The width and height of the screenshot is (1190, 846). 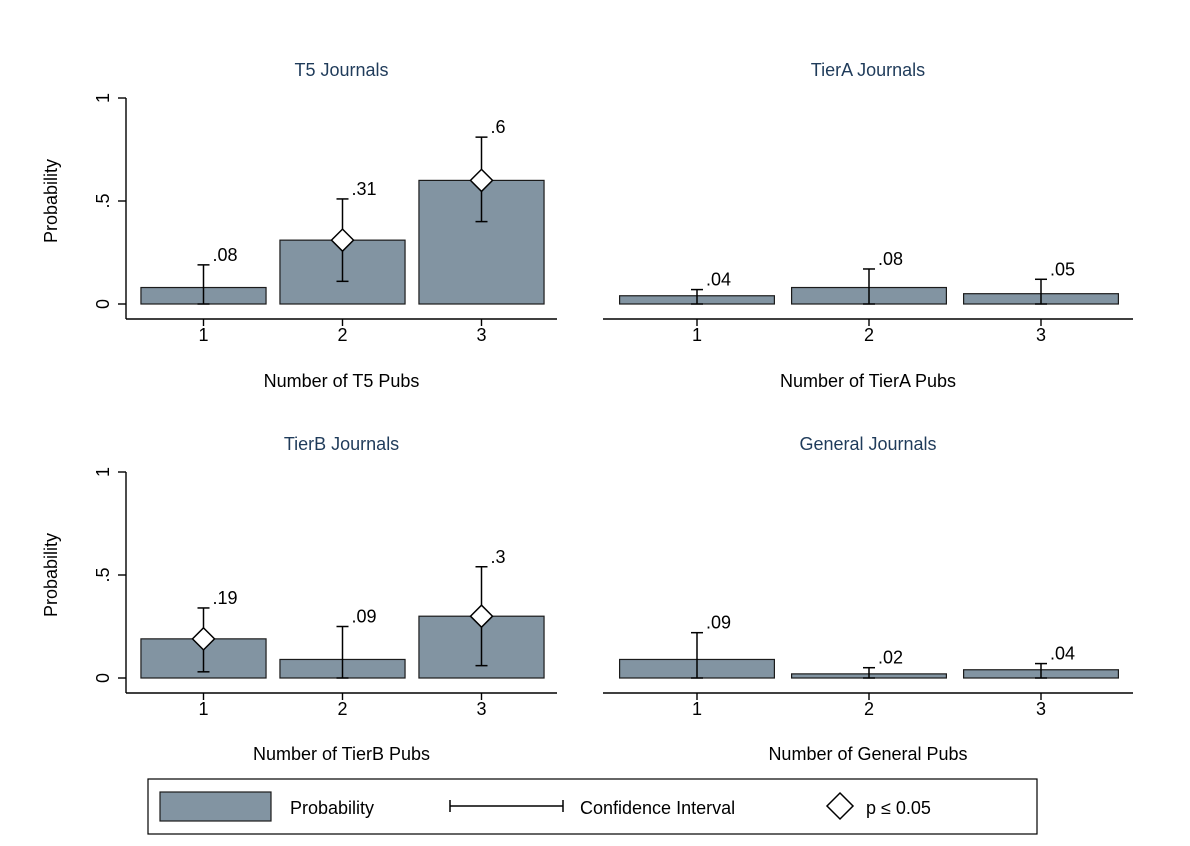 I want to click on panel-title: T5 Journals, so click(x=341, y=70).